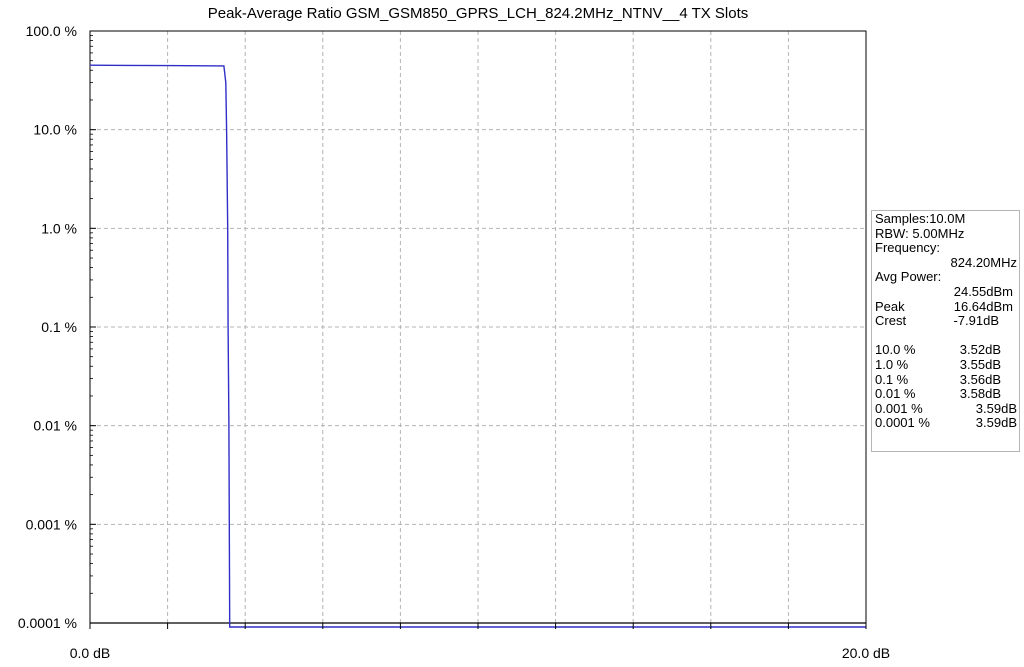  What do you see at coordinates (480, 642) in the screenshot?
I see `x-axis: 0.0 dB 20.0 dB` at bounding box center [480, 642].